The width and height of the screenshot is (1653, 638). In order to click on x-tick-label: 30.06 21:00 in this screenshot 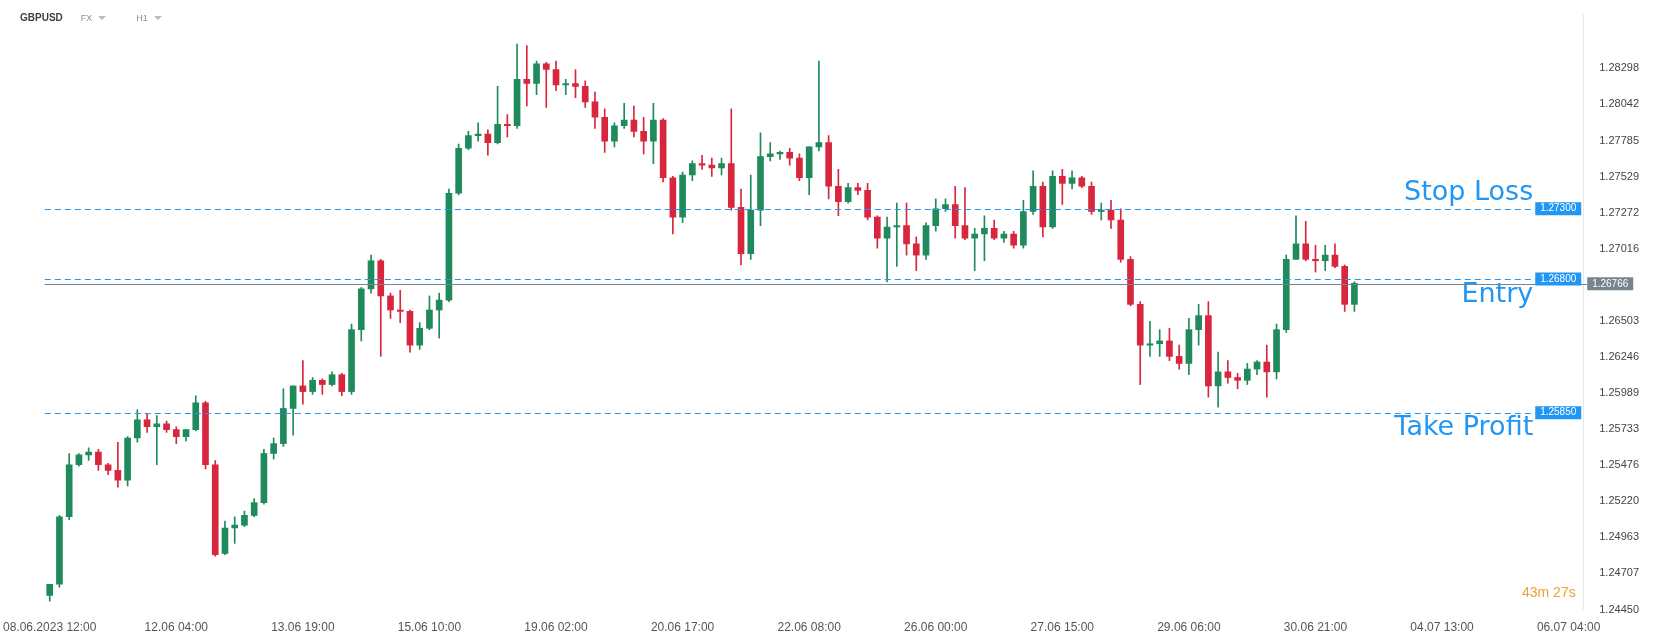, I will do `click(1315, 627)`.